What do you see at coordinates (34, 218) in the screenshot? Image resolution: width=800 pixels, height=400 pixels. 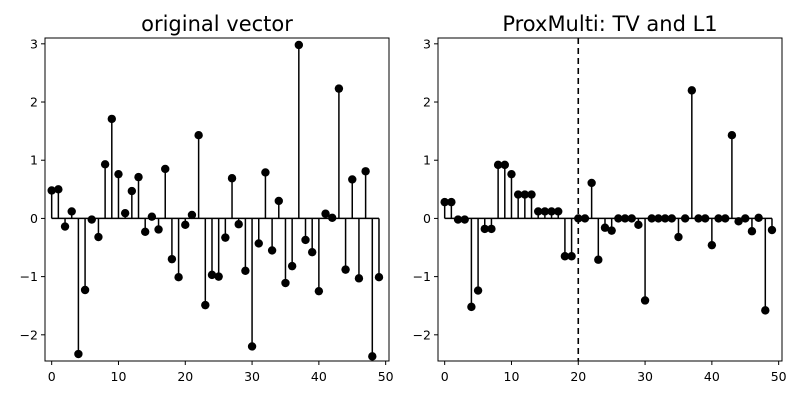 I see `y-tick-label: 0` at bounding box center [34, 218].